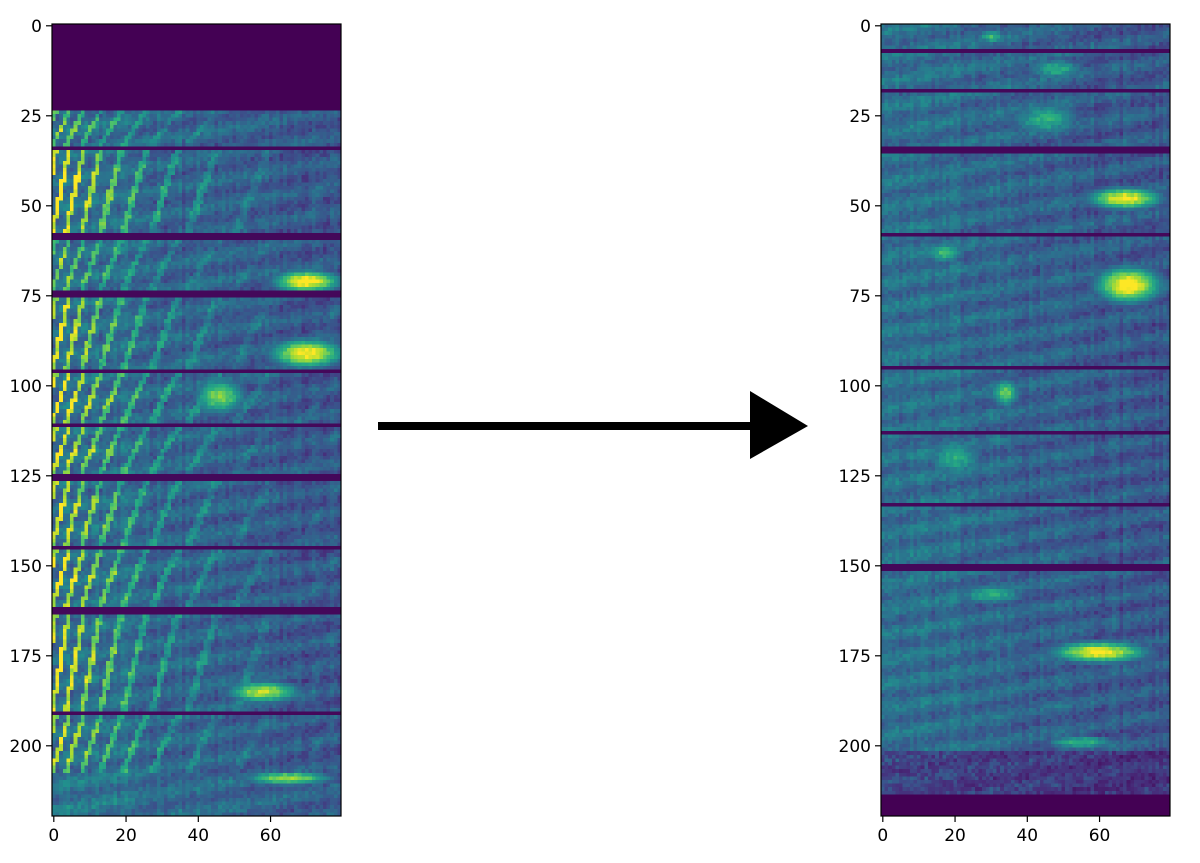  I want to click on arrow-head, so click(779, 425).